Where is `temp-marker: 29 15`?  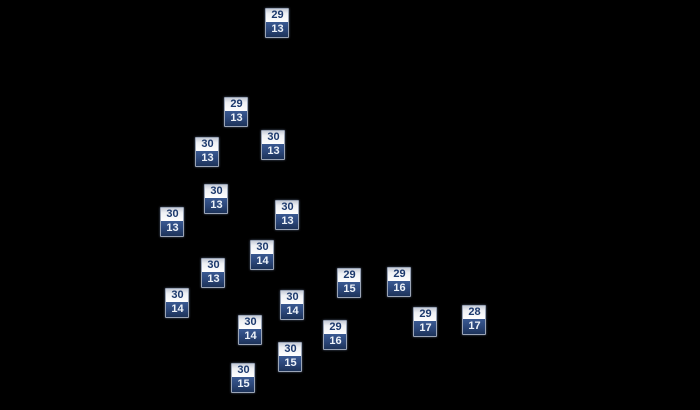 temp-marker: 29 15 is located at coordinates (349, 283).